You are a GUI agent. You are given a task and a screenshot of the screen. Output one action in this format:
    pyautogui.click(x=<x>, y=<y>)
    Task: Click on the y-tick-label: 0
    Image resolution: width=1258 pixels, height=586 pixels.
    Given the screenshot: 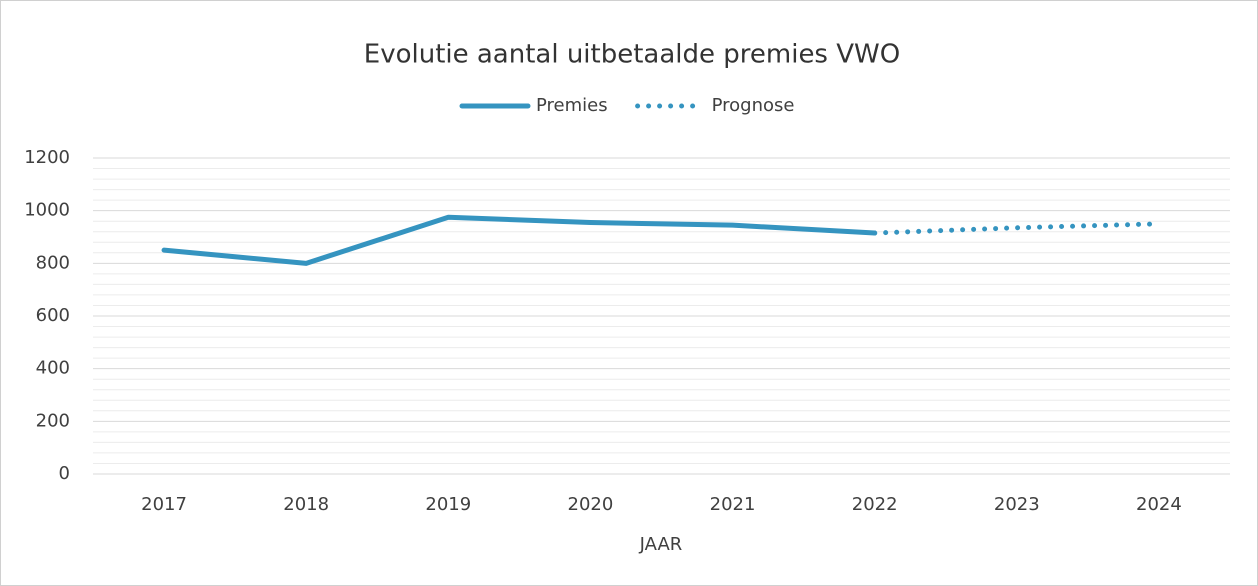 What is the action you would take?
    pyautogui.click(x=64, y=473)
    